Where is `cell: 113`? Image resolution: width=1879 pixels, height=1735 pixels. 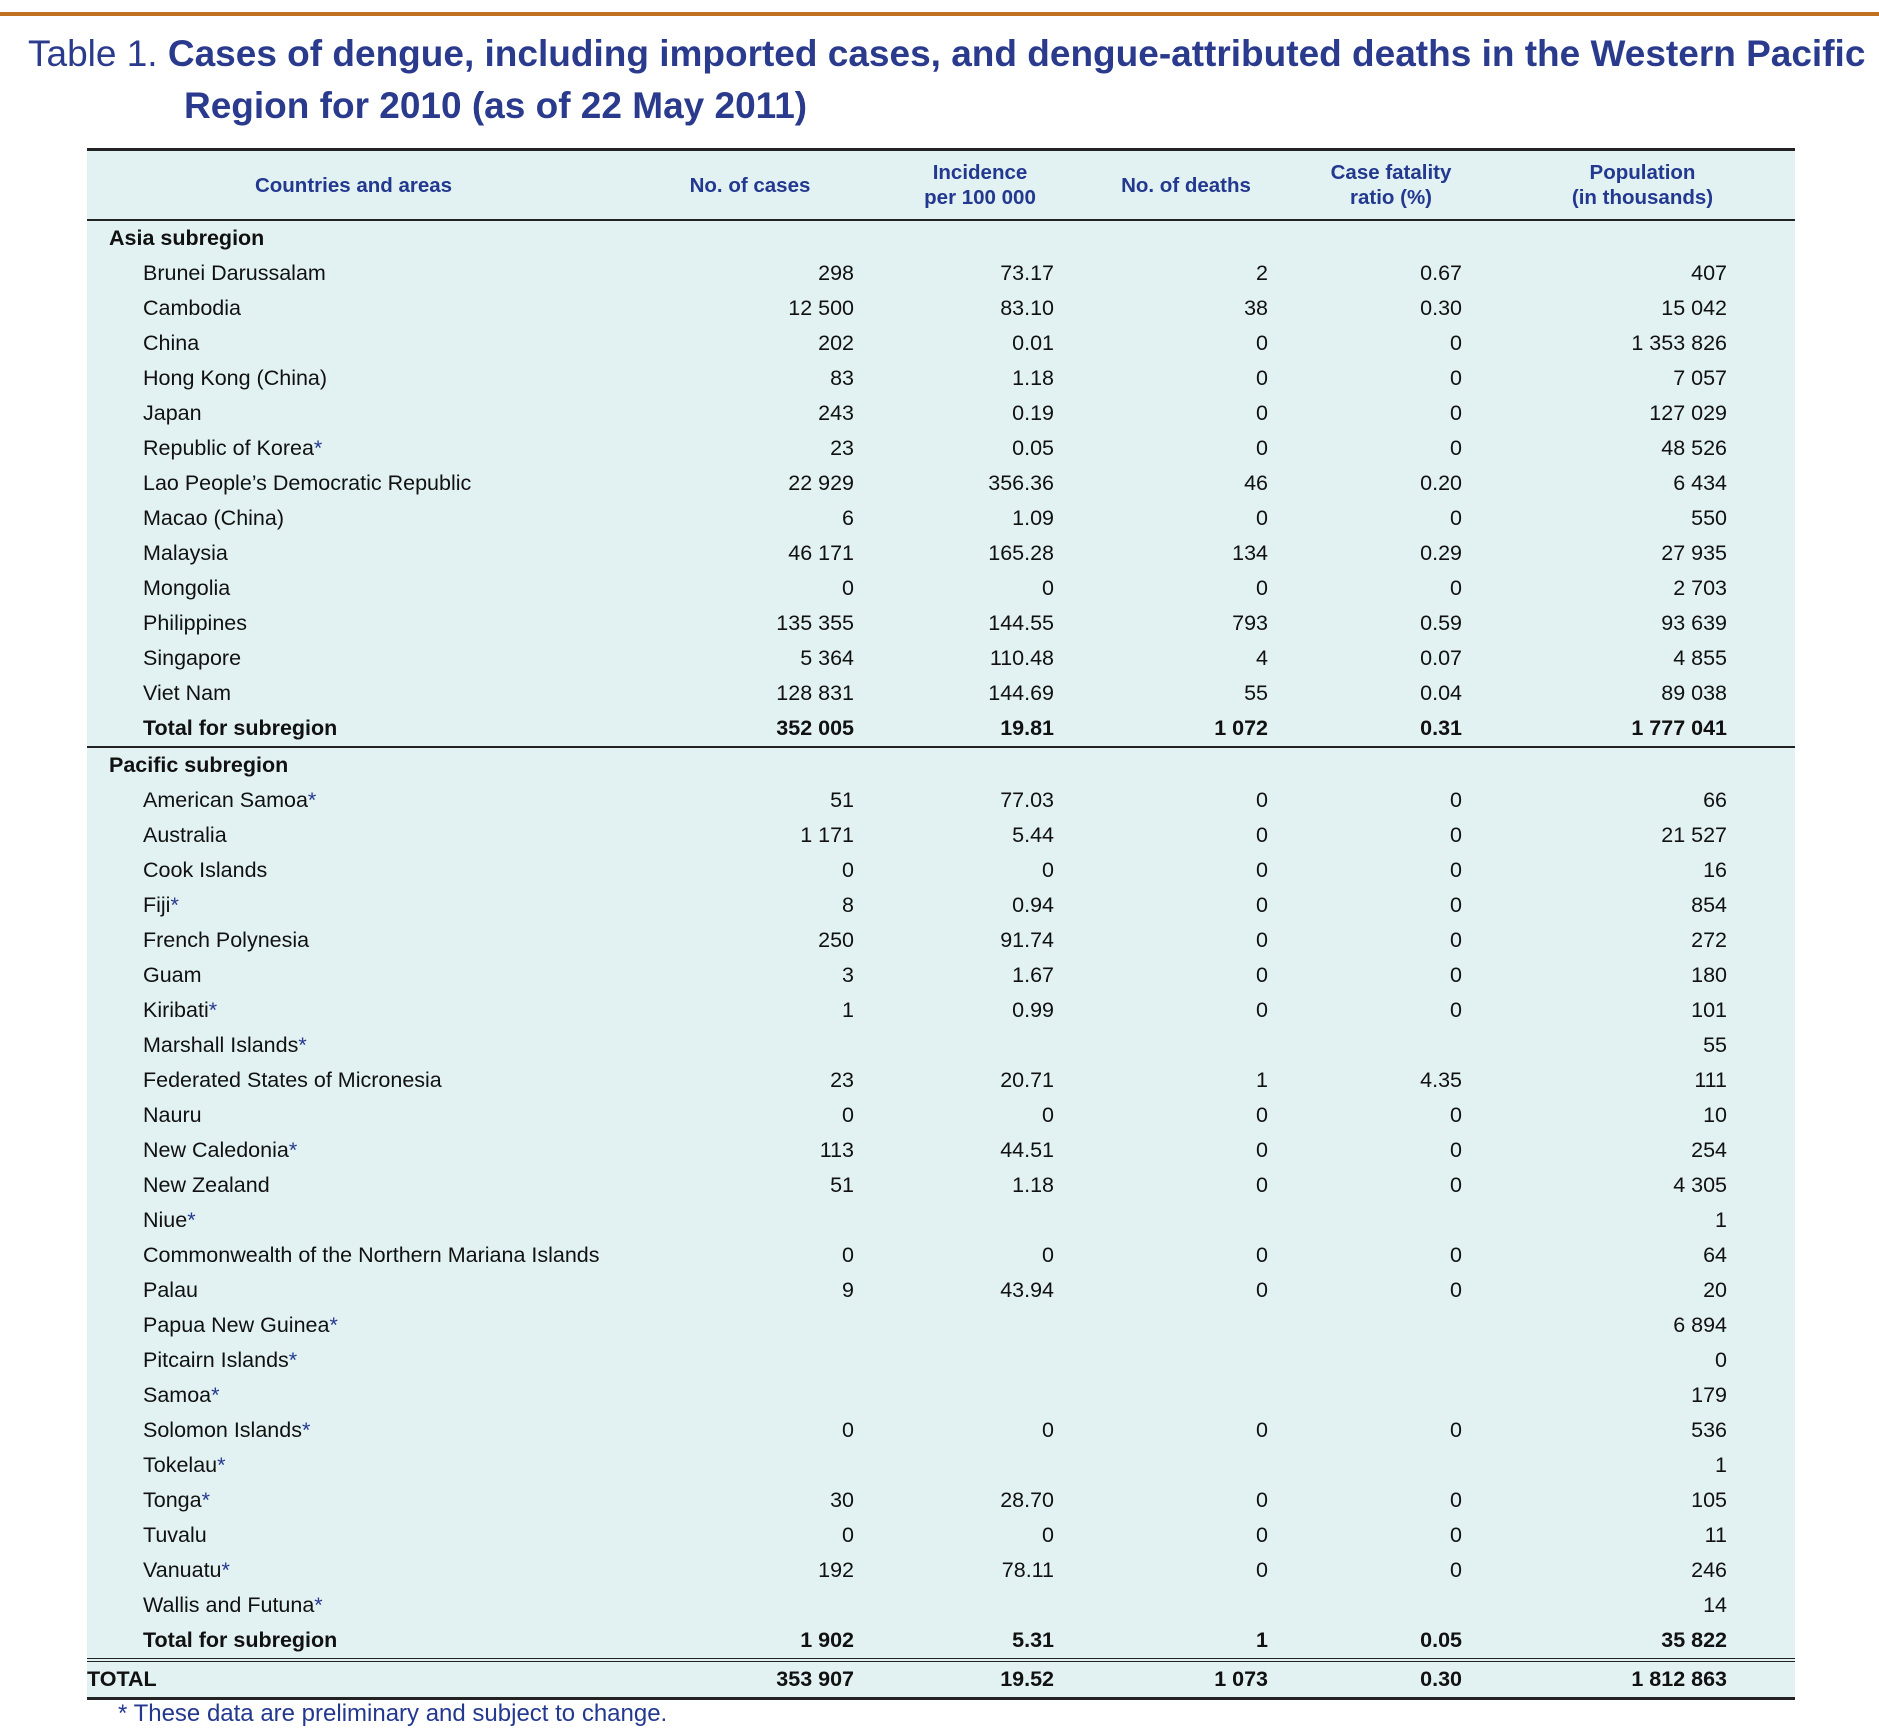 cell: 113 is located at coordinates (750, 1150).